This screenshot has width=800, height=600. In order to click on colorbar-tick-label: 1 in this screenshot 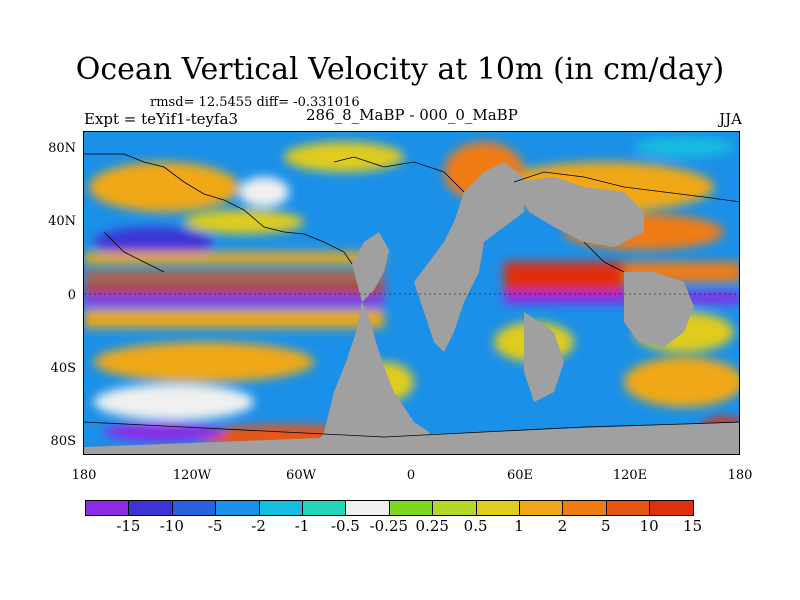, I will do `click(519, 526)`.